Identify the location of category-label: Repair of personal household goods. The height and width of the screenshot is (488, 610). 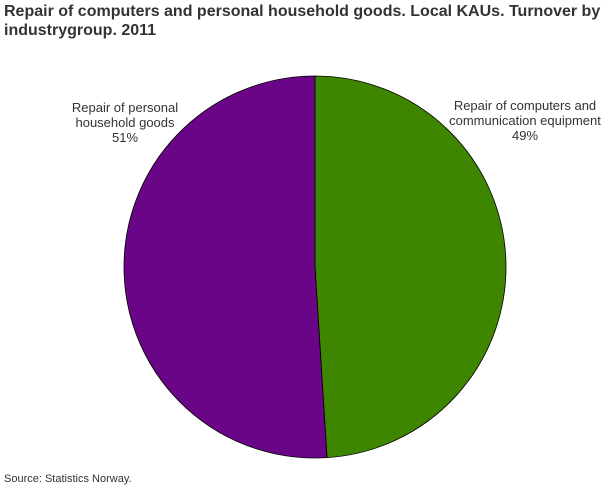
(125, 115).